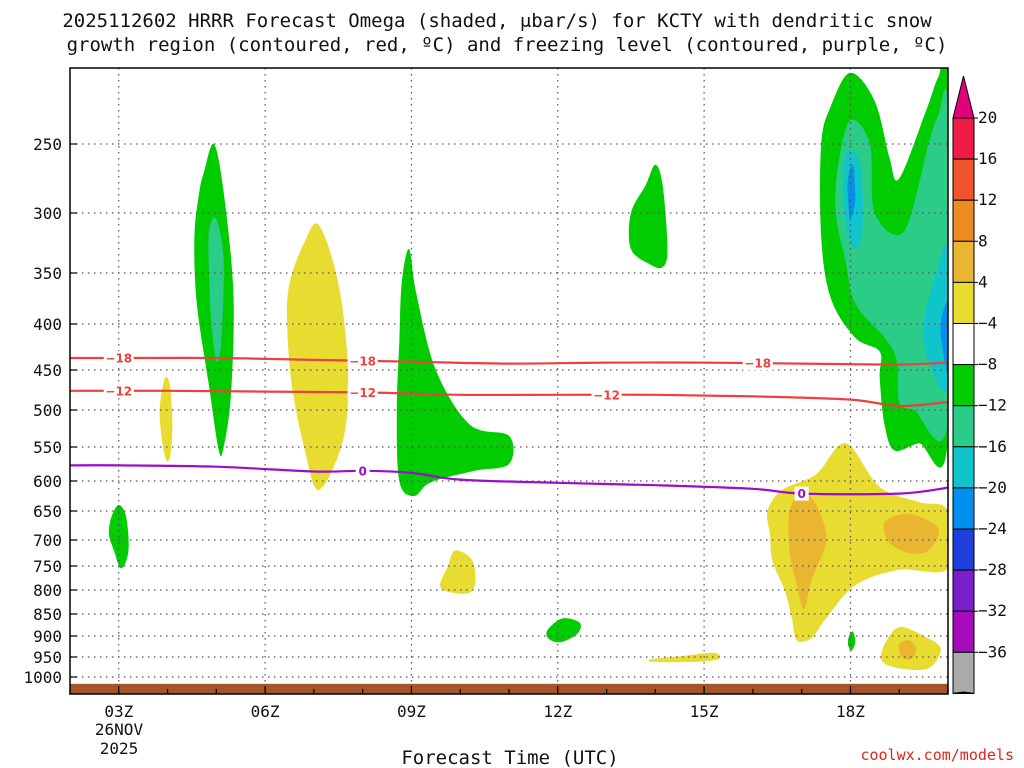 The width and height of the screenshot is (1024, 768). Describe the element at coordinates (987, 158) in the screenshot. I see `colorbar-label-1: 16` at that location.